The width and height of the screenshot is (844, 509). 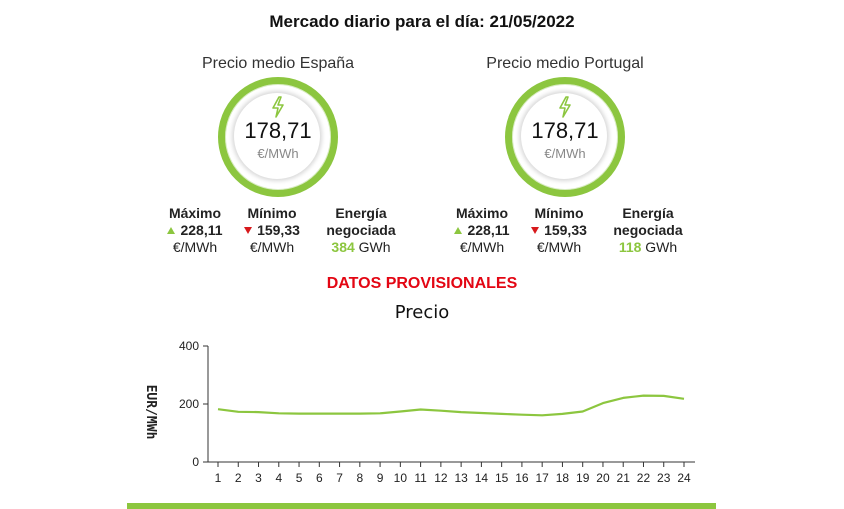 What do you see at coordinates (630, 247) in the screenshot?
I see `portugal-energy-value: 118` at bounding box center [630, 247].